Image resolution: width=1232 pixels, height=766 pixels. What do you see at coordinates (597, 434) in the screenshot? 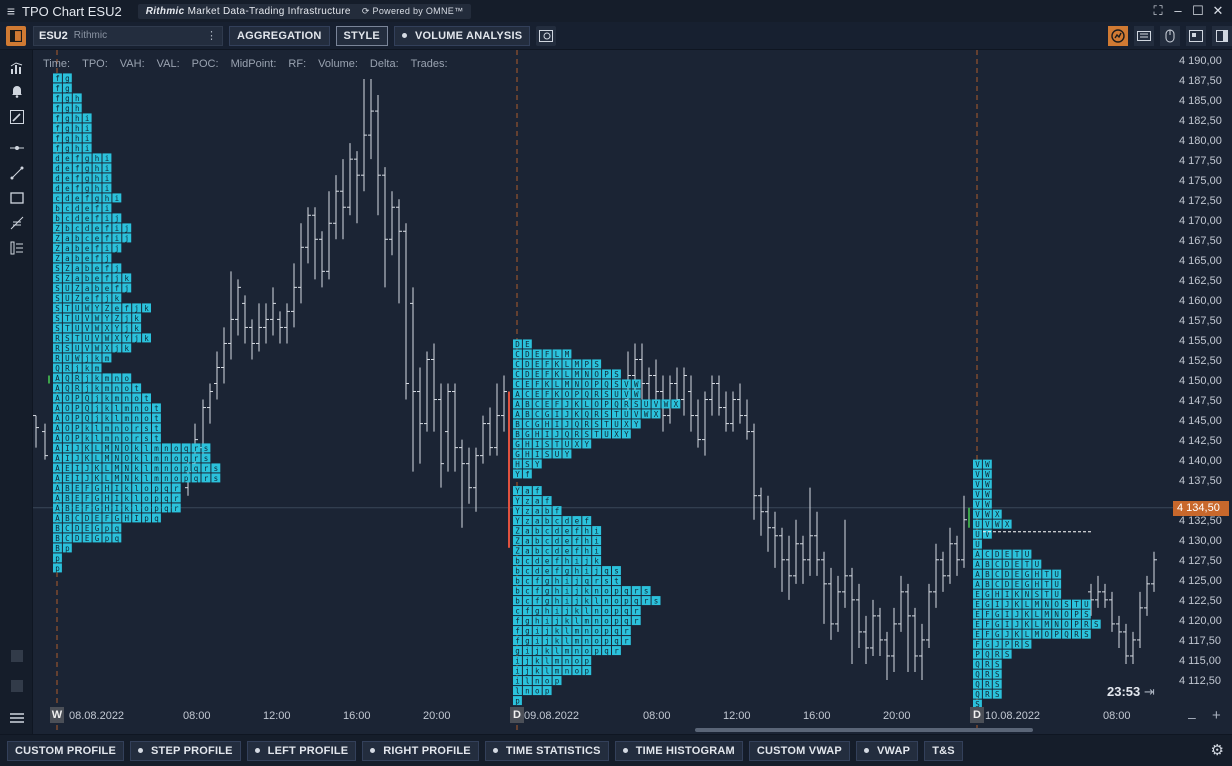
I see `tpo-cell: T` at bounding box center [597, 434].